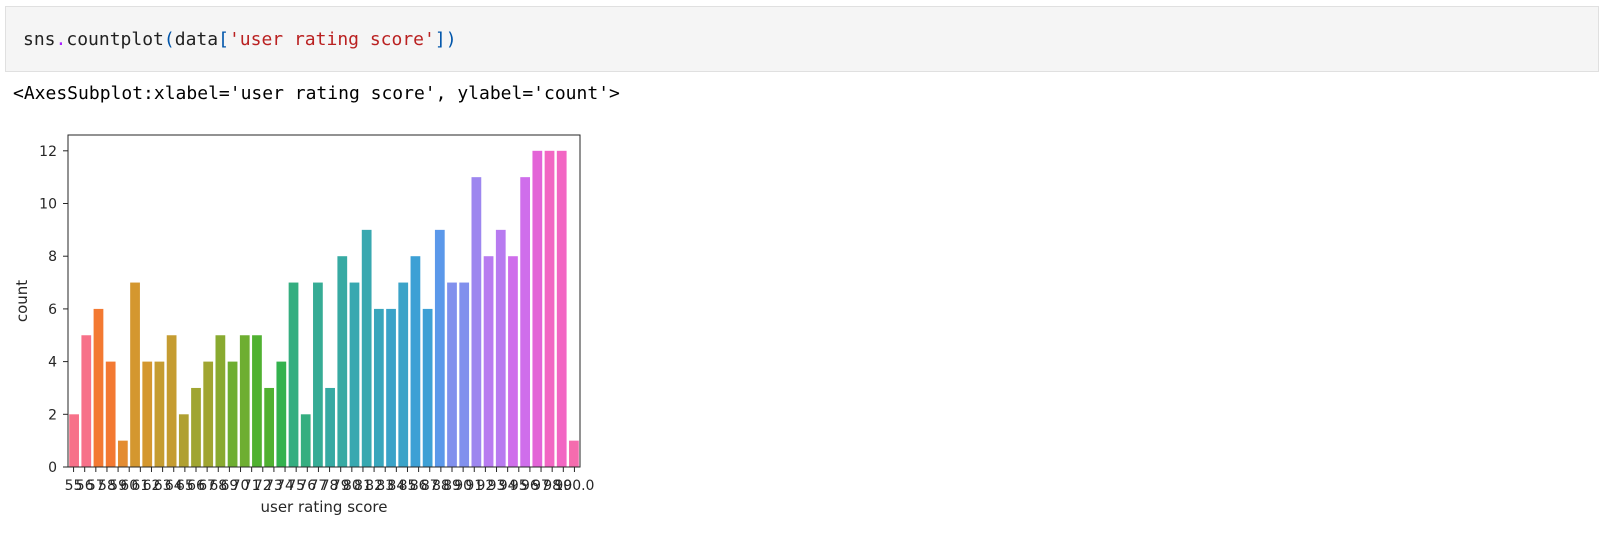  What do you see at coordinates (185, 486) in the screenshot?
I see `x-tick-label: 65` at bounding box center [185, 486].